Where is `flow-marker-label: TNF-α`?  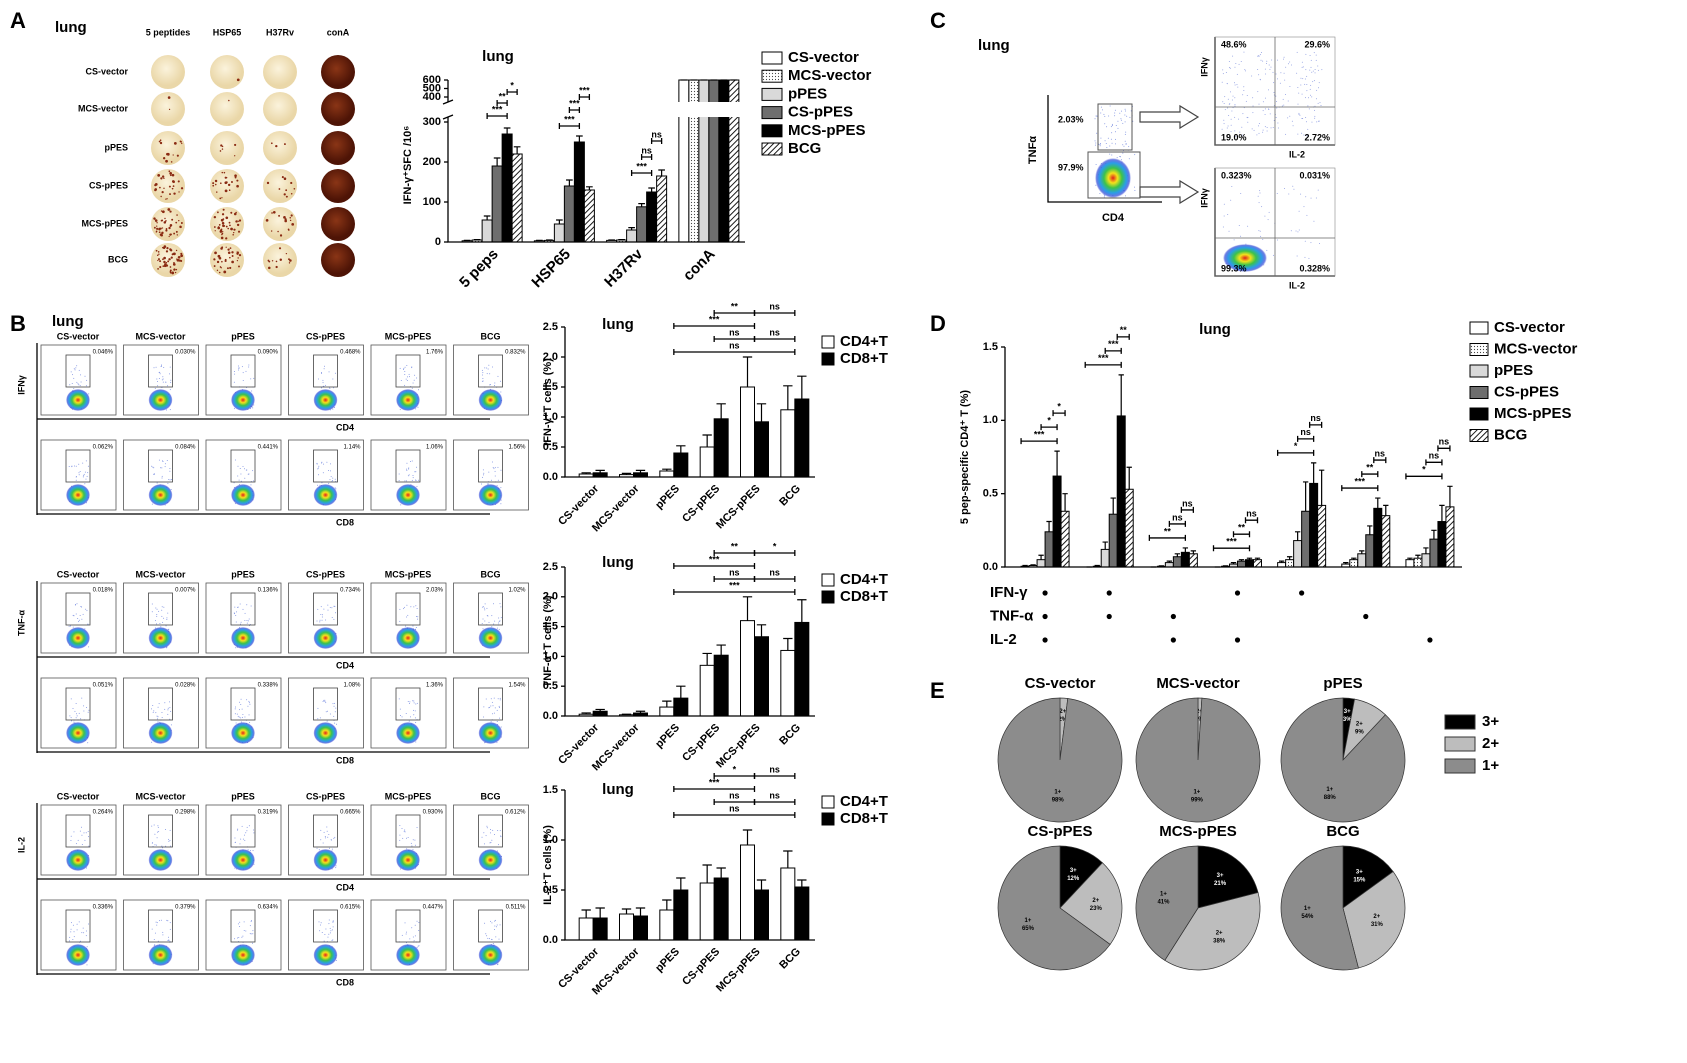 flow-marker-label: TNF-α is located at coordinates (21, 623).